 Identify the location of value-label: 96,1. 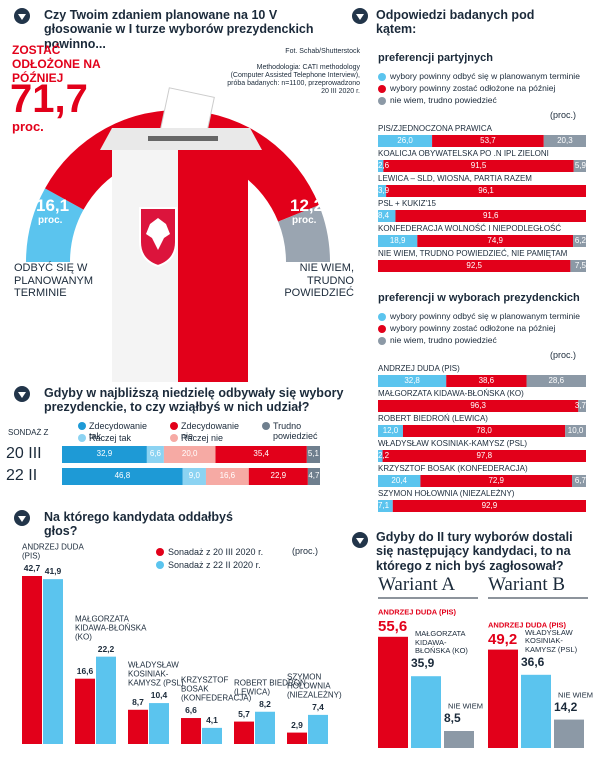
(486, 190).